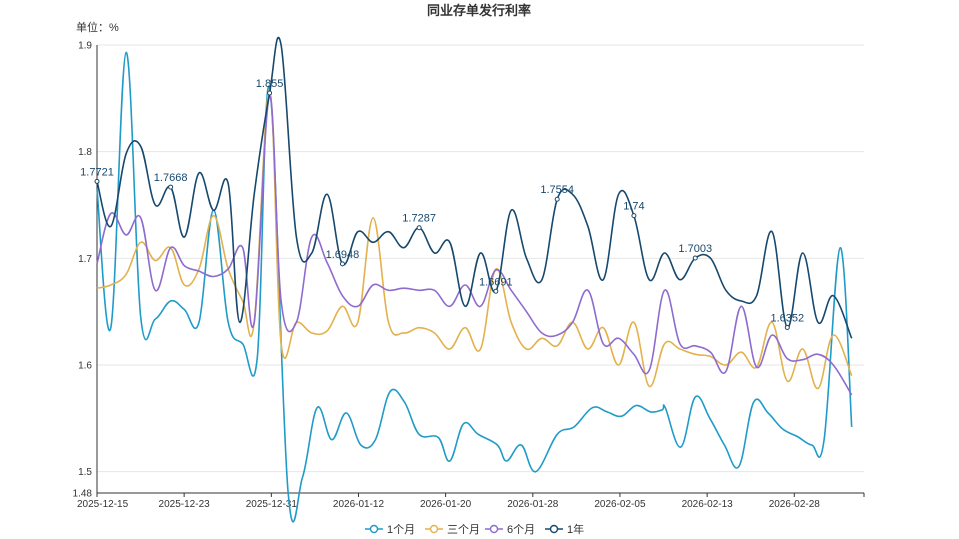 The width and height of the screenshot is (959, 539). I want to click on x-tick-label: 2026-01-20, so click(446, 504).